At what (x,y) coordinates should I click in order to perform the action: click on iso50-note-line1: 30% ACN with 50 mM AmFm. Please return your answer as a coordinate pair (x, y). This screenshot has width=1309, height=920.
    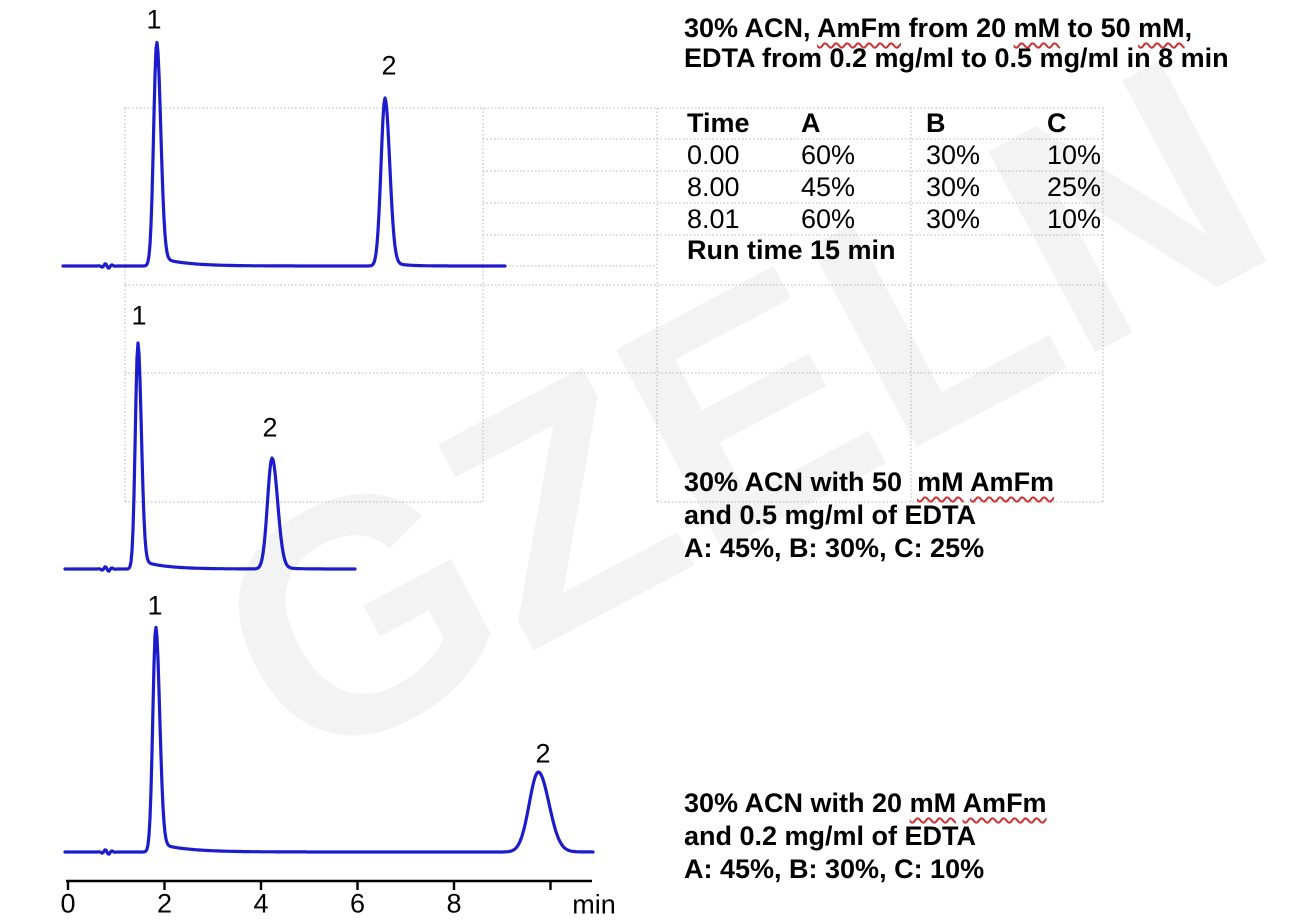
    Looking at the image, I should click on (869, 482).